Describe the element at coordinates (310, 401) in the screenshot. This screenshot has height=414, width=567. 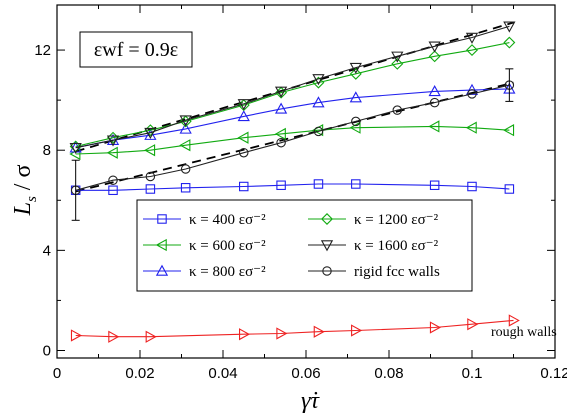
I see `x-axis-title: γ̇τ` at that location.